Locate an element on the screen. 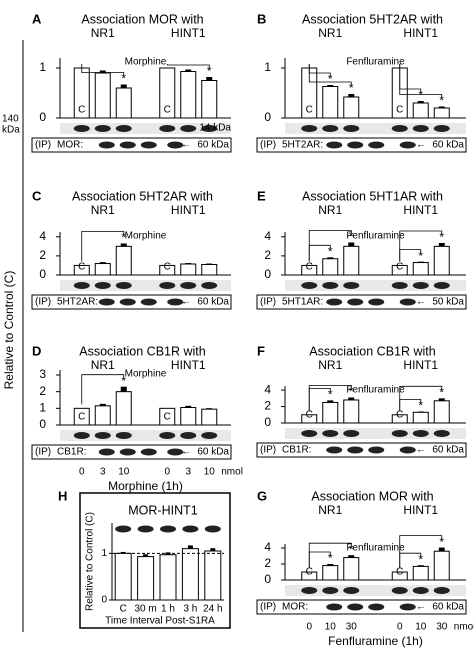  figure-ylabel: Relative to Control (C) is located at coordinates (9, 330).